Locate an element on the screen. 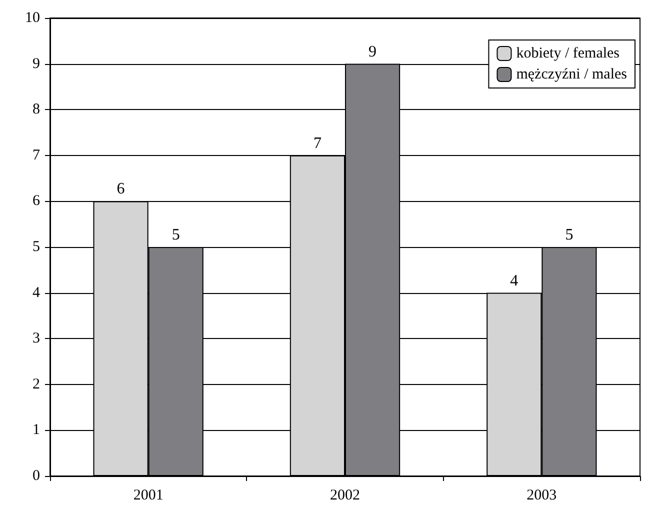 The width and height of the screenshot is (649, 507). y-tick-label: 2 is located at coordinates (36, 384).